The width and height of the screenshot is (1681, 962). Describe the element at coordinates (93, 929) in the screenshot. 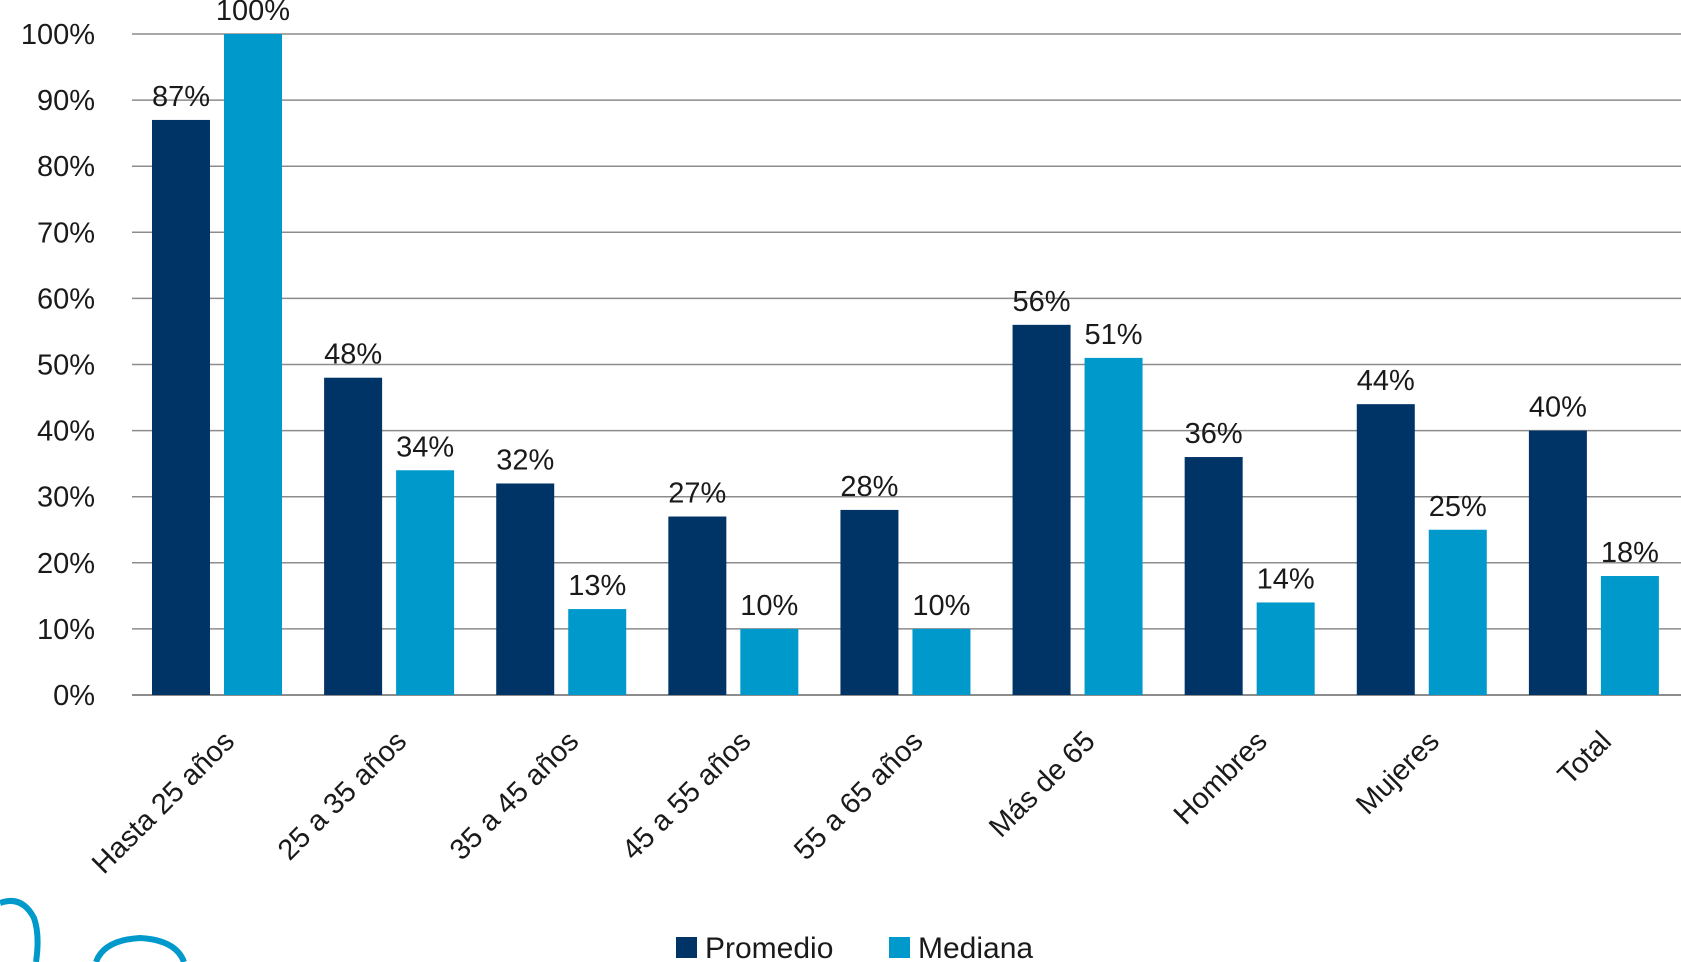

I see `brand-logo-icon` at that location.